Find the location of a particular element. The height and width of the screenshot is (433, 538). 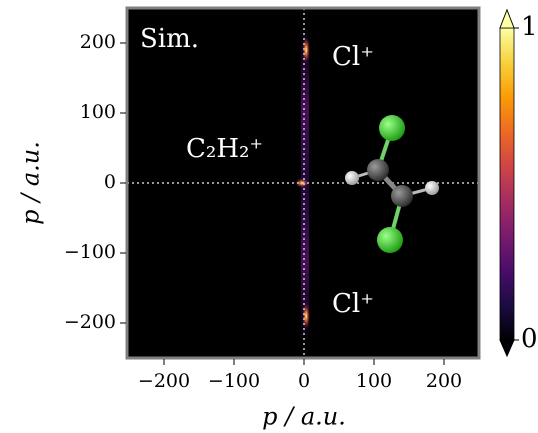

annotation: Sim. is located at coordinates (169, 39).